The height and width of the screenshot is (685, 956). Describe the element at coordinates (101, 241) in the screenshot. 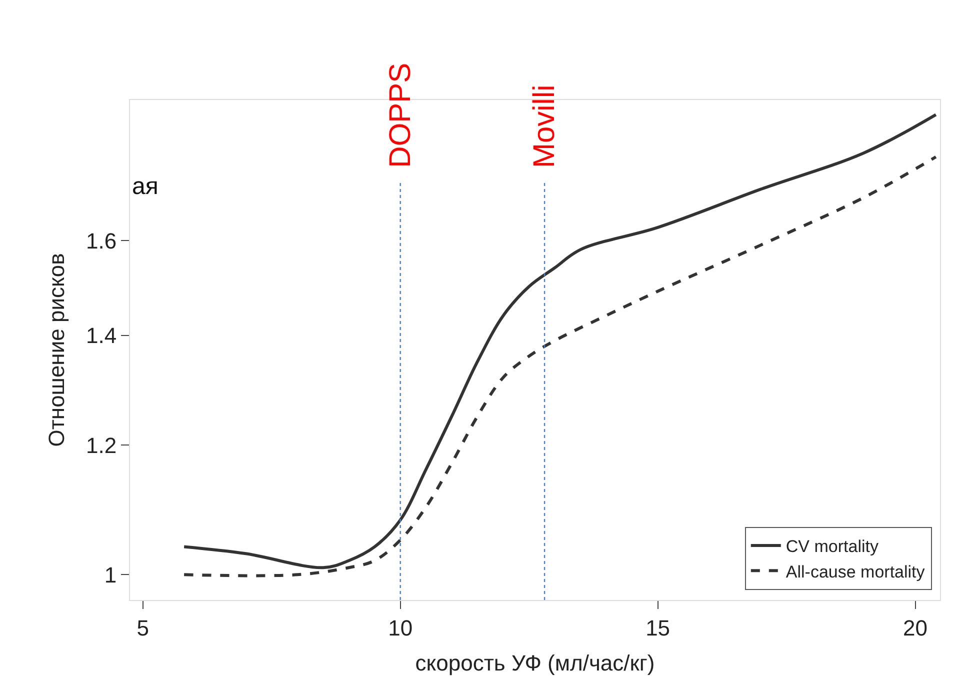

I see `y-tick-label: 1.6` at that location.